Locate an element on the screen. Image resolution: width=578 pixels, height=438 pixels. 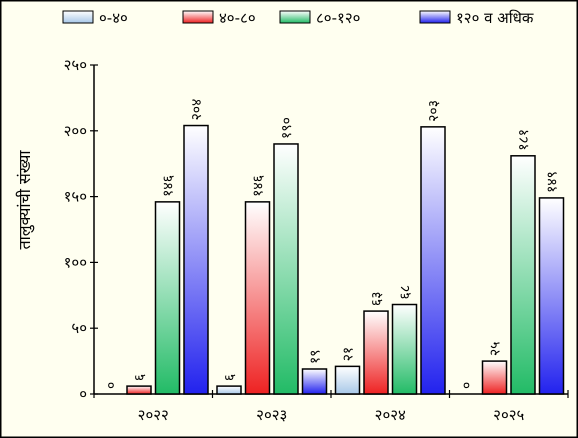
y-tick-label: १५० is located at coordinates (75, 197).